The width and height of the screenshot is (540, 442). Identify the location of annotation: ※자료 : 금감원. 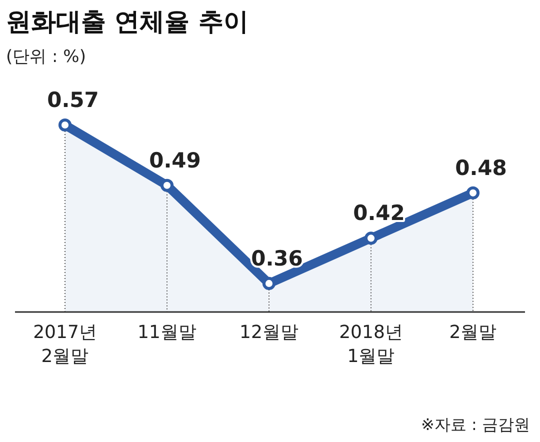
(475, 424).